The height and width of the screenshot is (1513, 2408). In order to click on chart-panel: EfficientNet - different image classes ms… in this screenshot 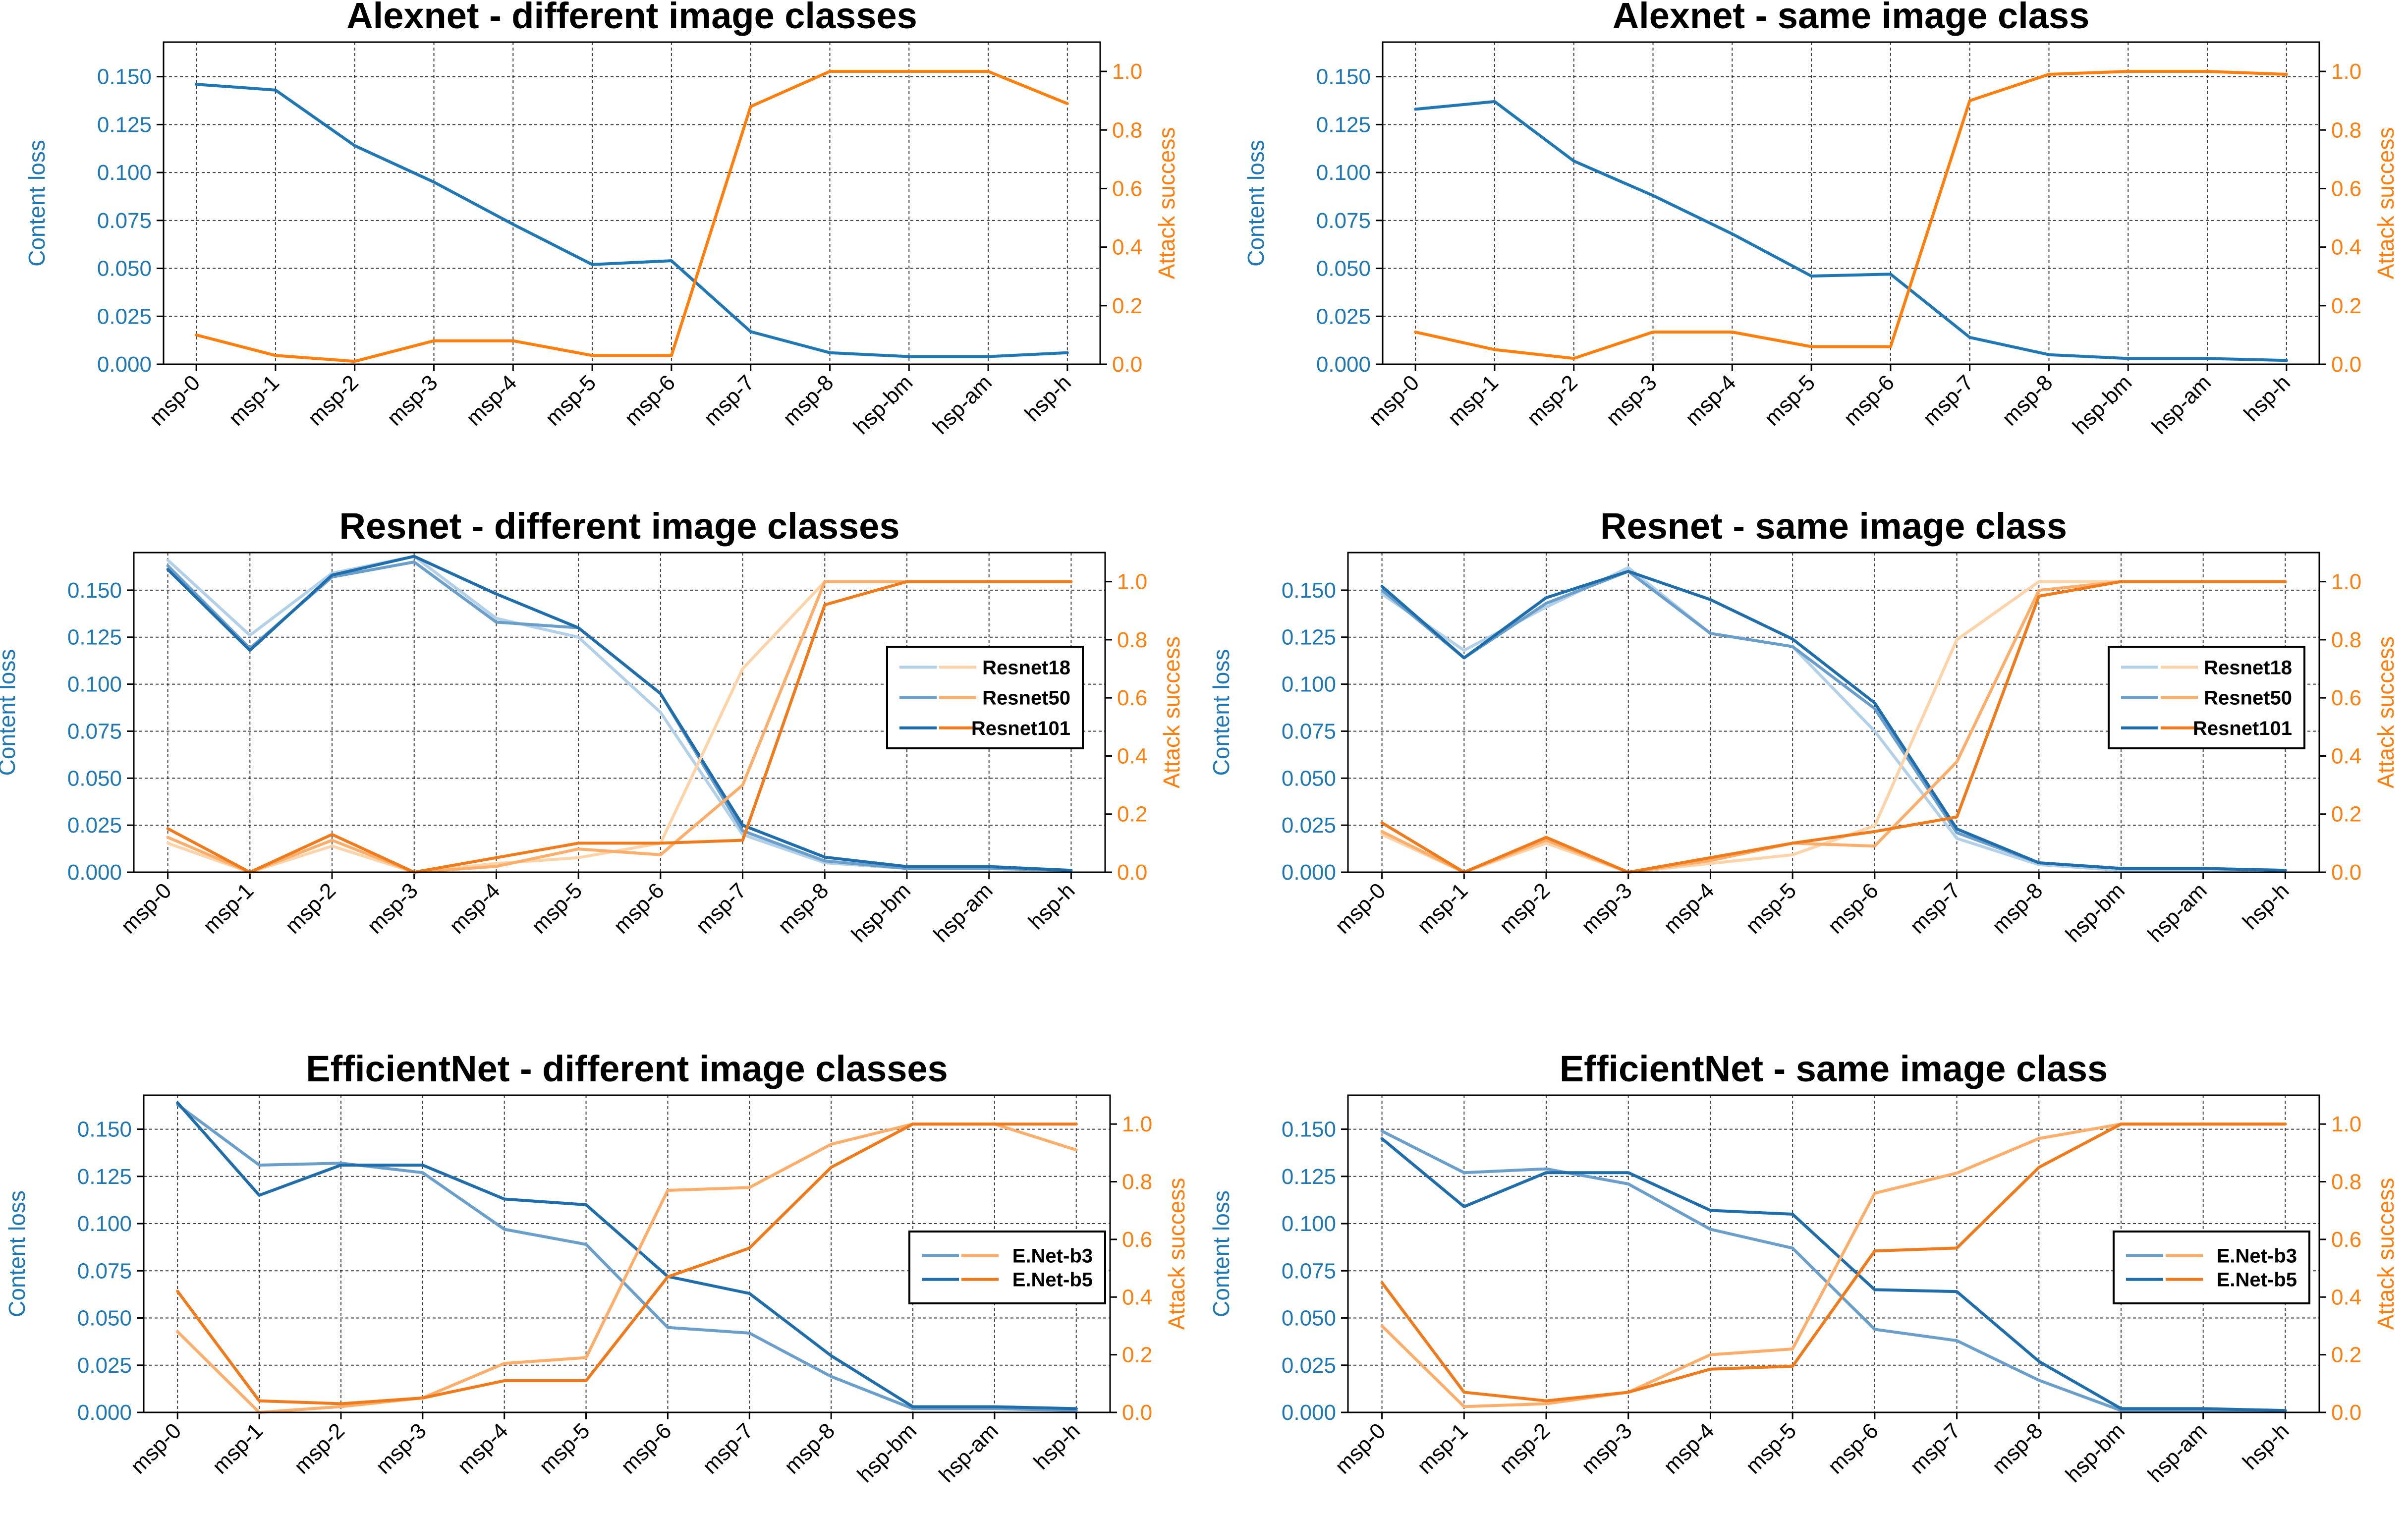, I will do `click(596, 1268)`.